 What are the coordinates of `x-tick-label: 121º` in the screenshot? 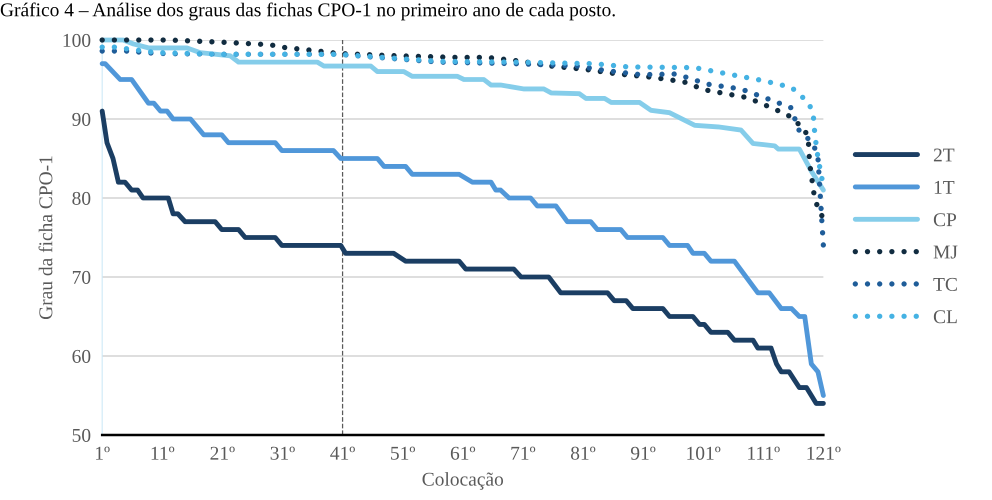 It's located at (824, 453).